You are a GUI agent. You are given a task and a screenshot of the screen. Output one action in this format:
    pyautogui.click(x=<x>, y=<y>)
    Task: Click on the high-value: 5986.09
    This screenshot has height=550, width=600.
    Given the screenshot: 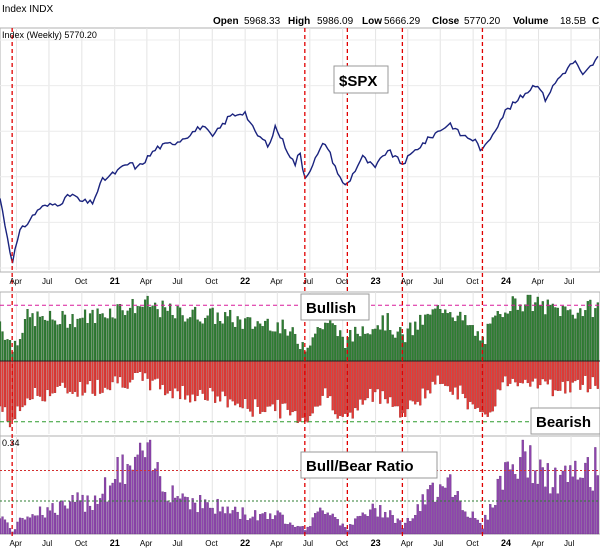 What is the action you would take?
    pyautogui.click(x=335, y=21)
    